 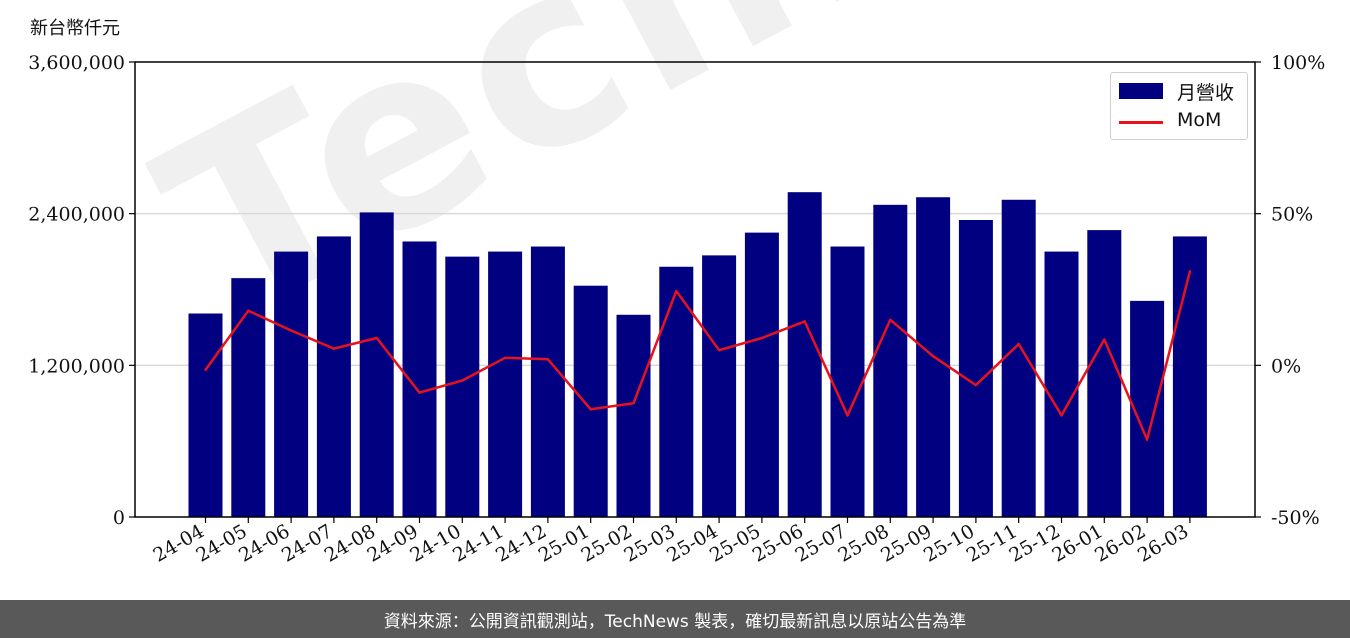 I want to click on legend-item-revenue: 月營收, so click(x=1179, y=90).